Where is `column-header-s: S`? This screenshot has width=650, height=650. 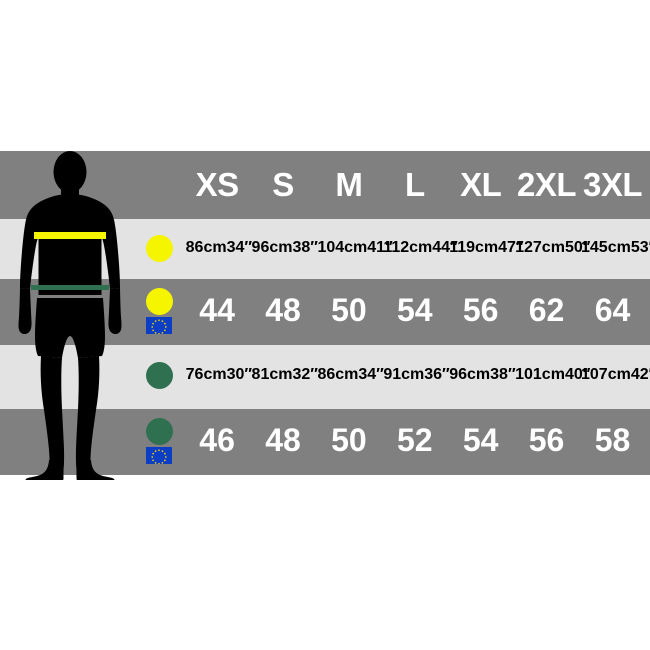 column-header-s: S is located at coordinates (283, 185).